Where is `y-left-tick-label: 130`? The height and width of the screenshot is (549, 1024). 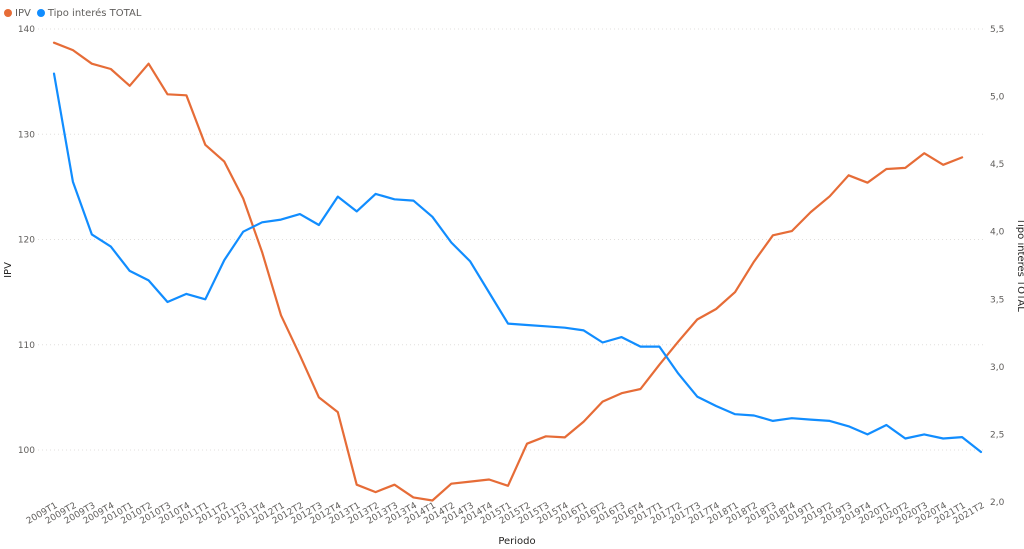 y-left-tick-label: 130 is located at coordinates (26, 135).